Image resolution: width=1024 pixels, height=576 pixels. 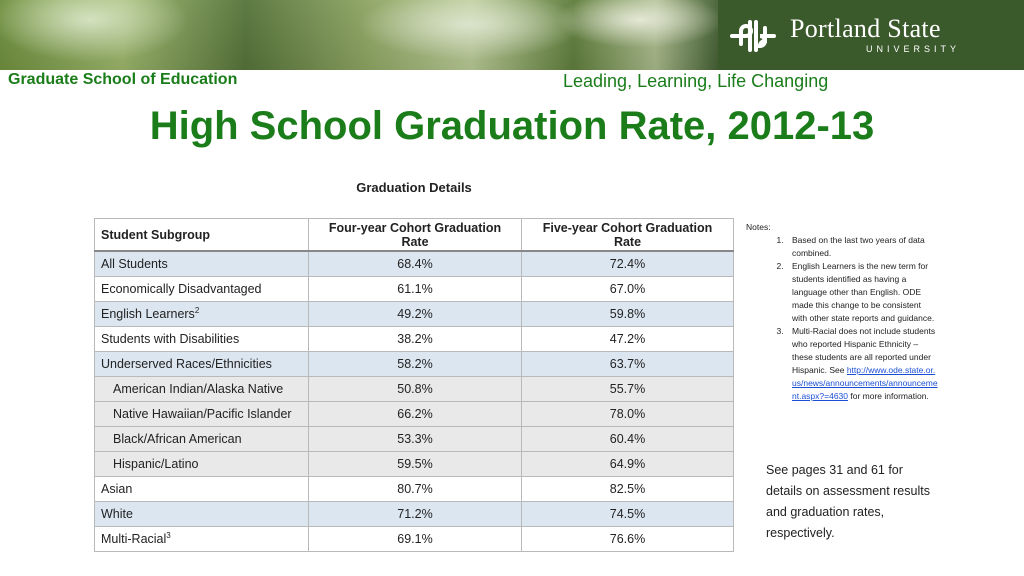 What do you see at coordinates (201, 464) in the screenshot?
I see `subgroup-cell: Hispanic/Latino` at bounding box center [201, 464].